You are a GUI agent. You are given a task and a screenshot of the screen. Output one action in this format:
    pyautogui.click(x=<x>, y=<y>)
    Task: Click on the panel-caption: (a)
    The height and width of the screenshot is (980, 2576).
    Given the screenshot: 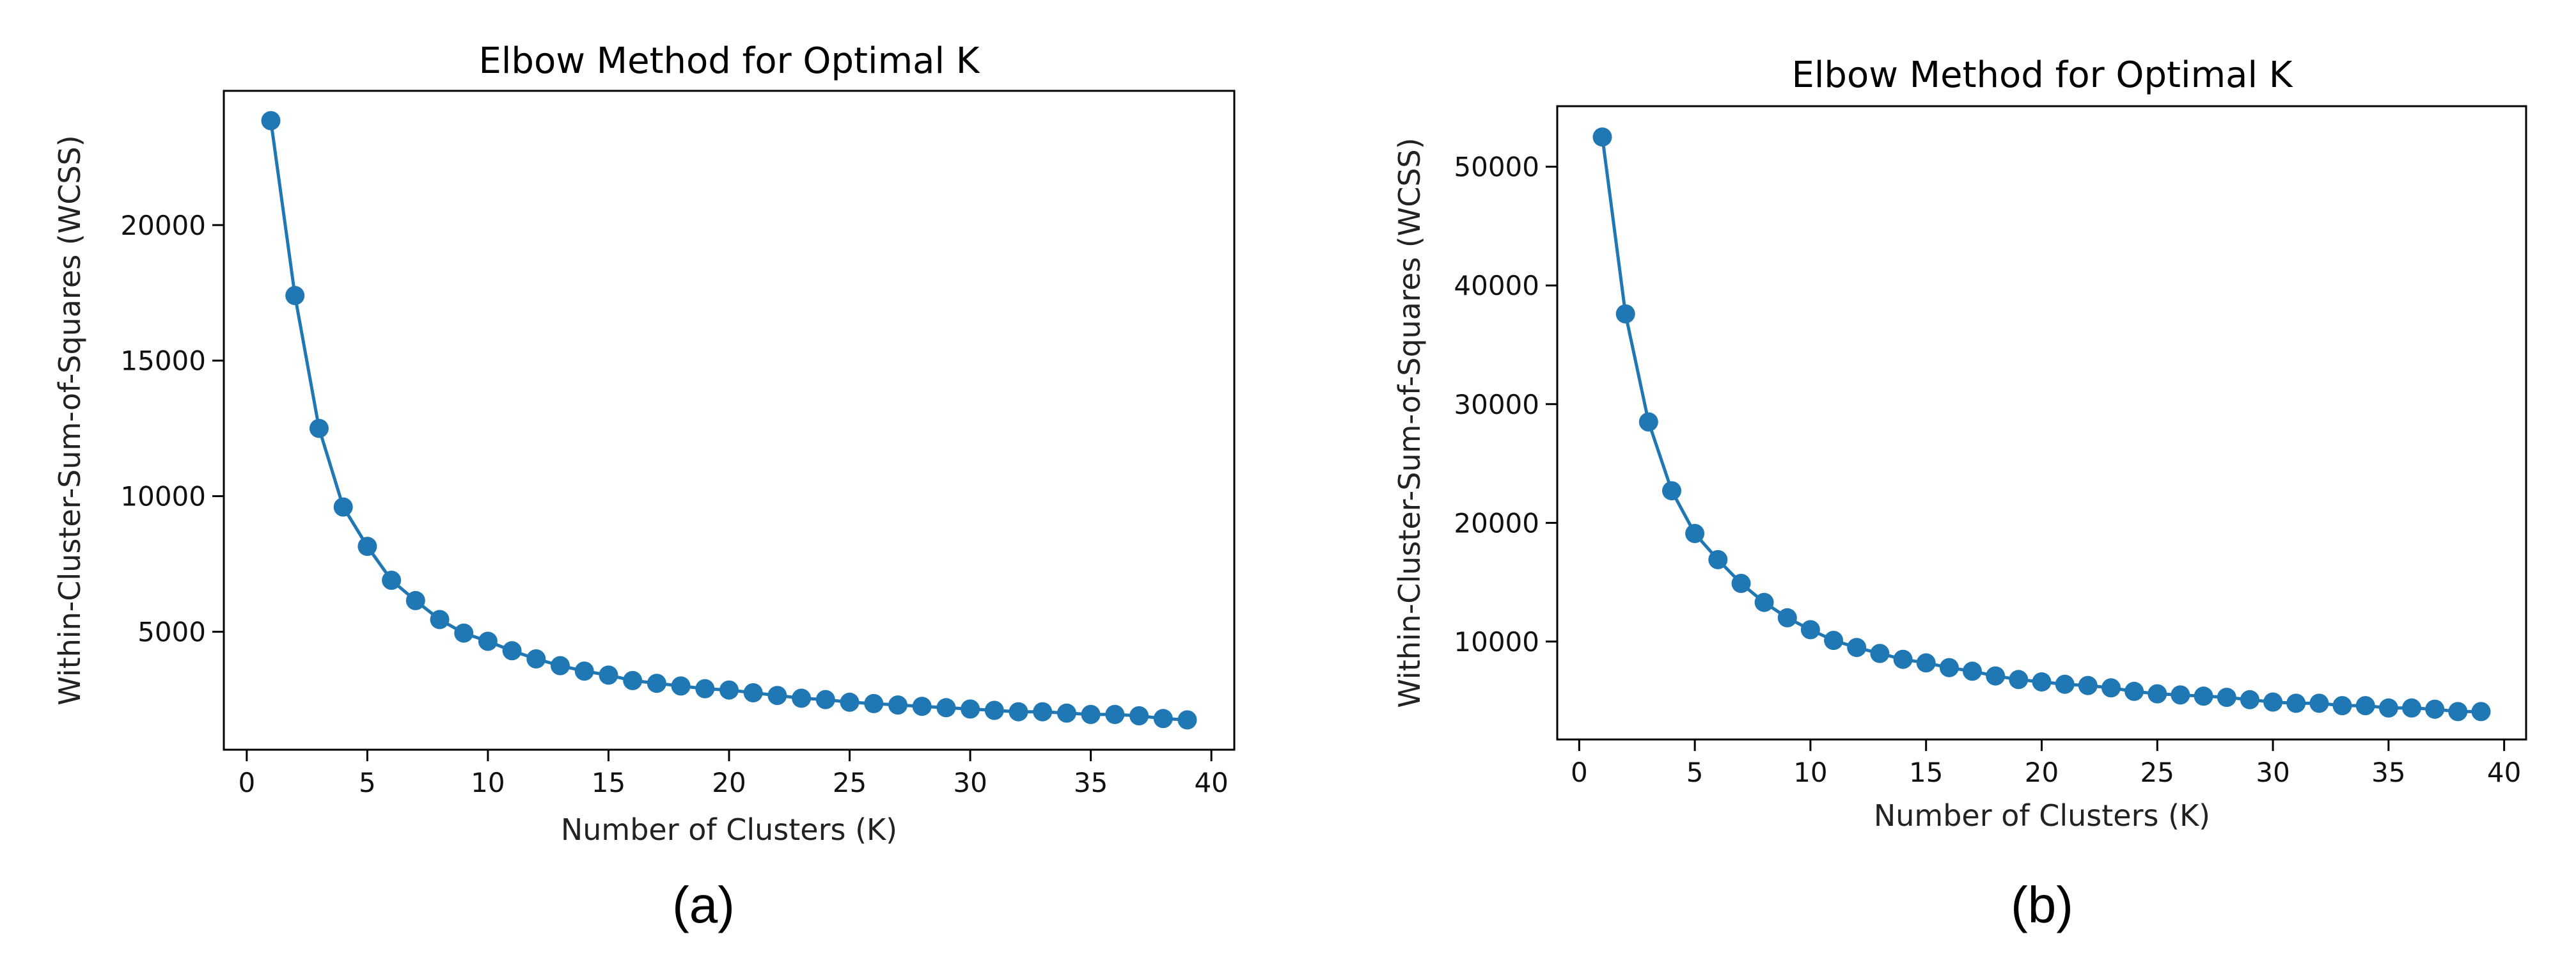 What is the action you would take?
    pyautogui.click(x=703, y=904)
    